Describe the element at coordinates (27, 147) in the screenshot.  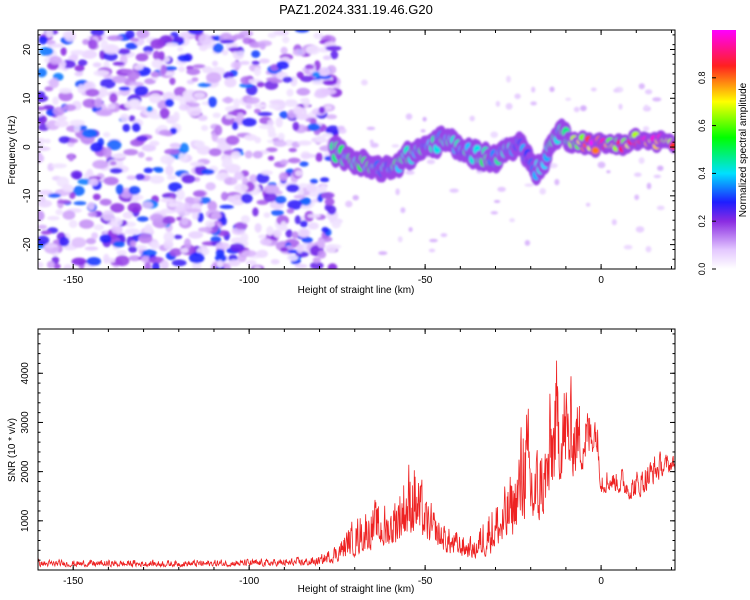
I see `y-tick-label: 0` at that location.